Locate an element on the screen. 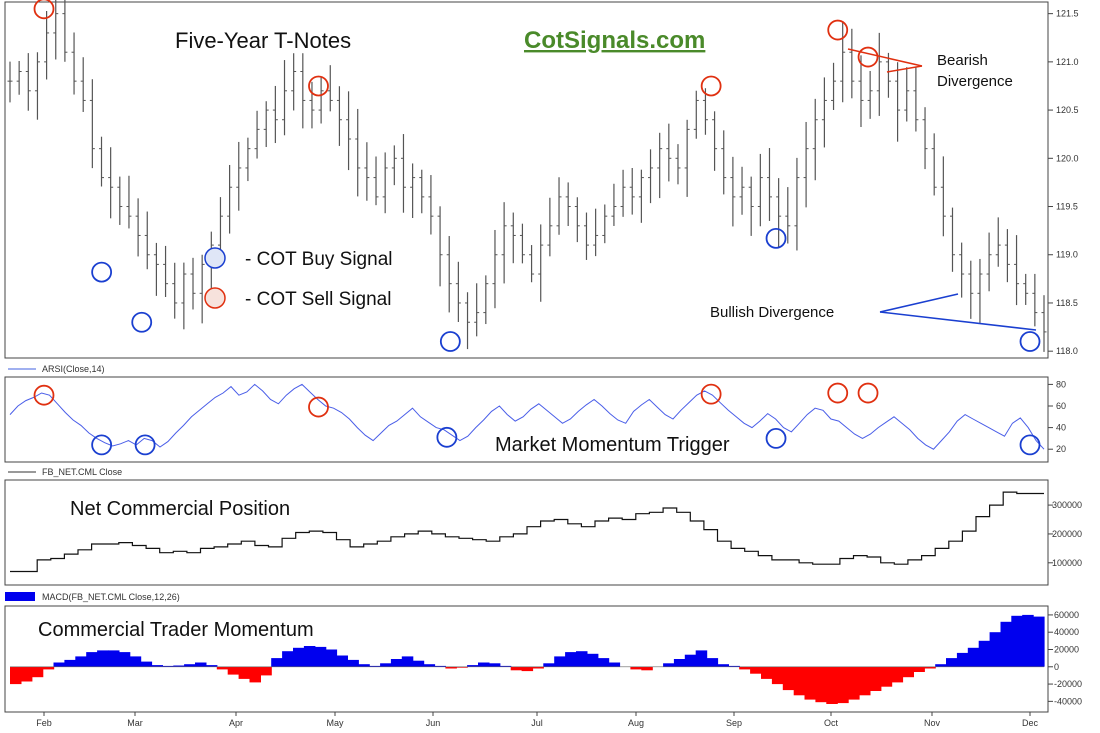 The width and height of the screenshot is (1100, 733). annotation-bullish: Bullish Divergence is located at coordinates (772, 312).